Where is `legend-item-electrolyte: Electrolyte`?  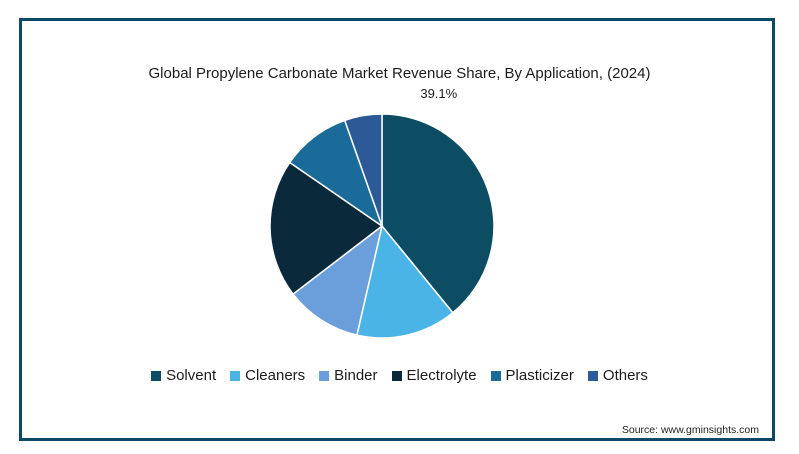
legend-item-electrolyte: Electrolyte is located at coordinates (434, 375).